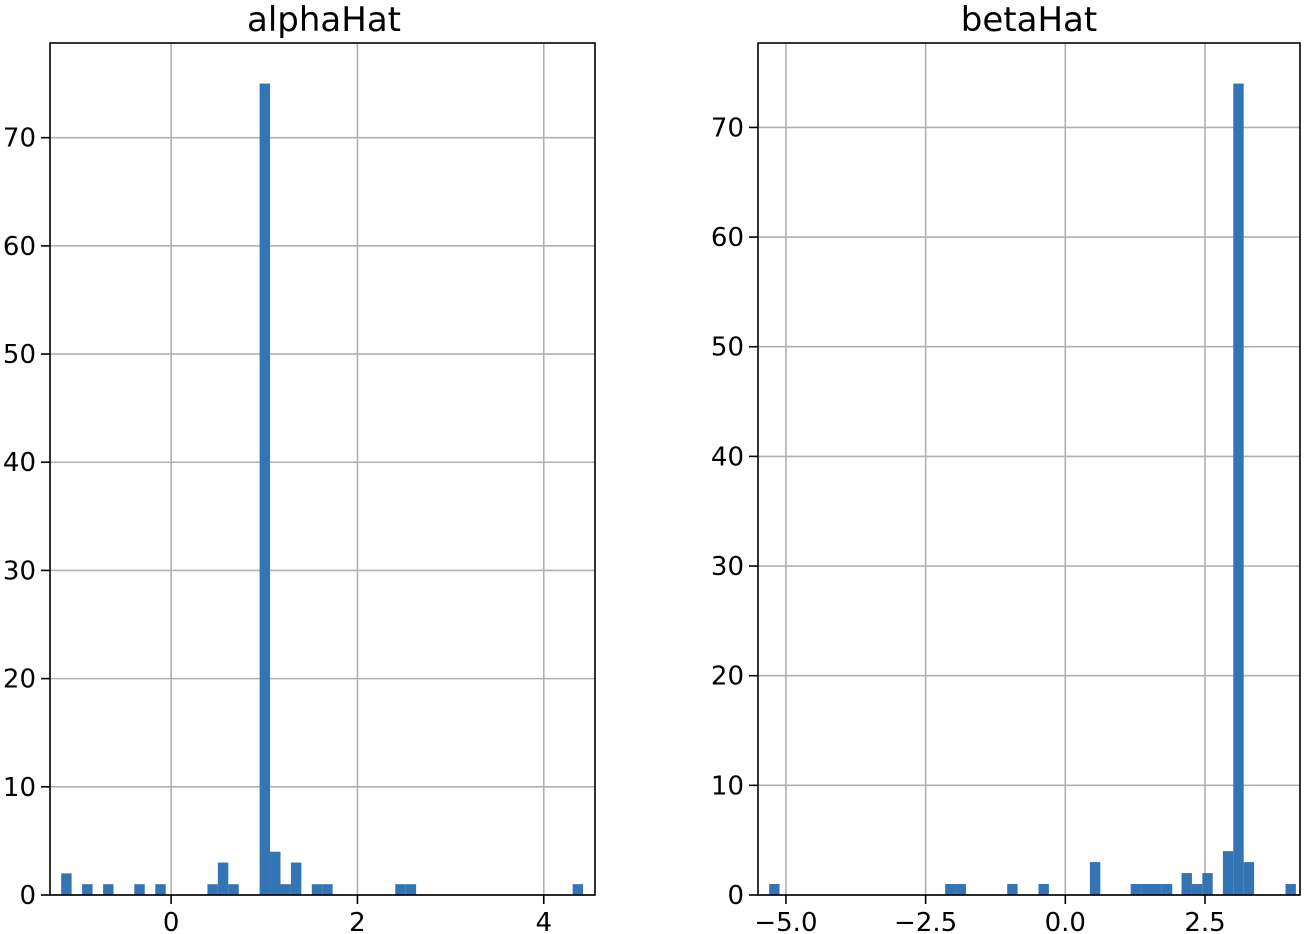 The image size is (1304, 934). I want to click on x-tick-label: 0.0, so click(1065, 921).